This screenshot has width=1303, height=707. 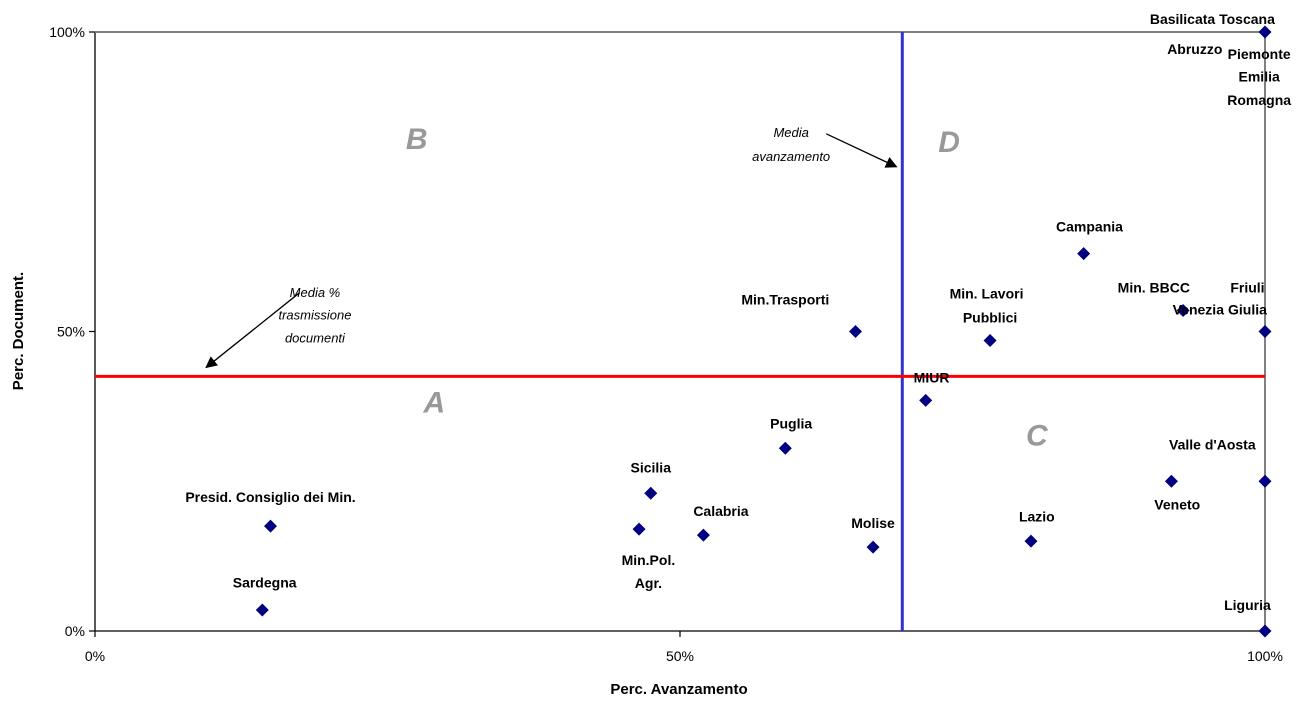 What do you see at coordinates (785, 300) in the screenshot?
I see `data-point-label: Min.Trasporti` at bounding box center [785, 300].